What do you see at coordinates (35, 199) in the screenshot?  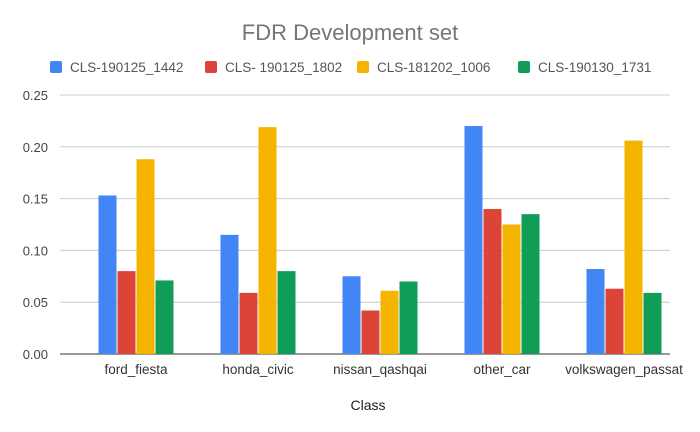 I see `y-tick-label: 0.15` at bounding box center [35, 199].